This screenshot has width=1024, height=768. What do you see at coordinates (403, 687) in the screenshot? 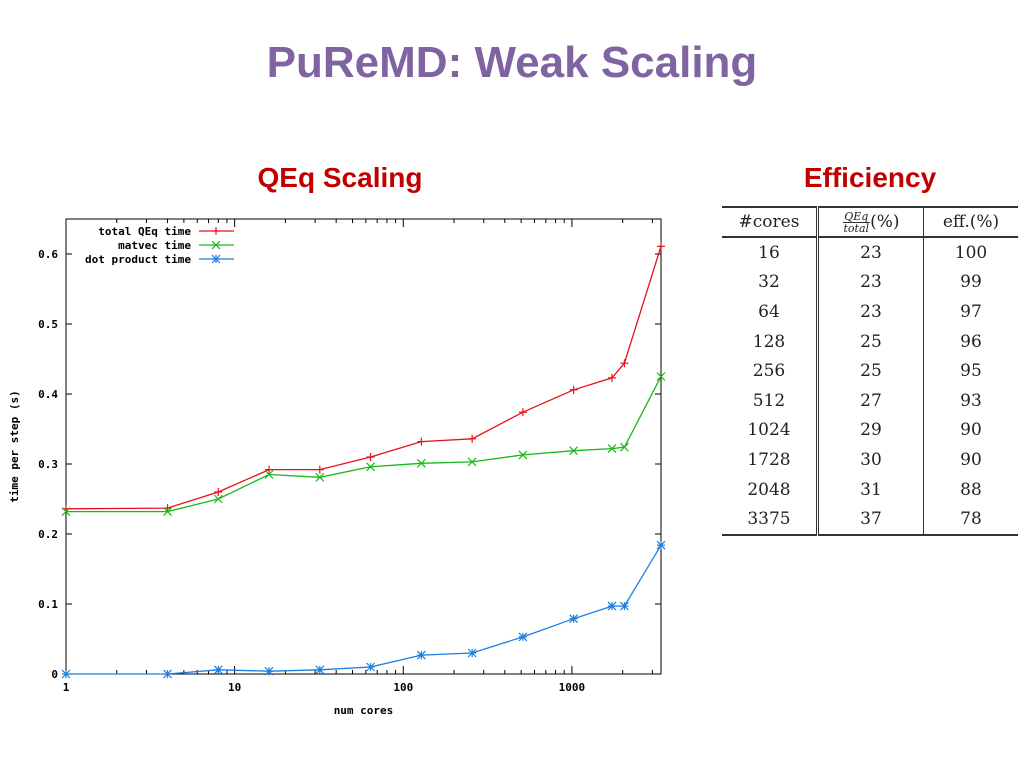
I see `x-tick-label: 100` at bounding box center [403, 687].